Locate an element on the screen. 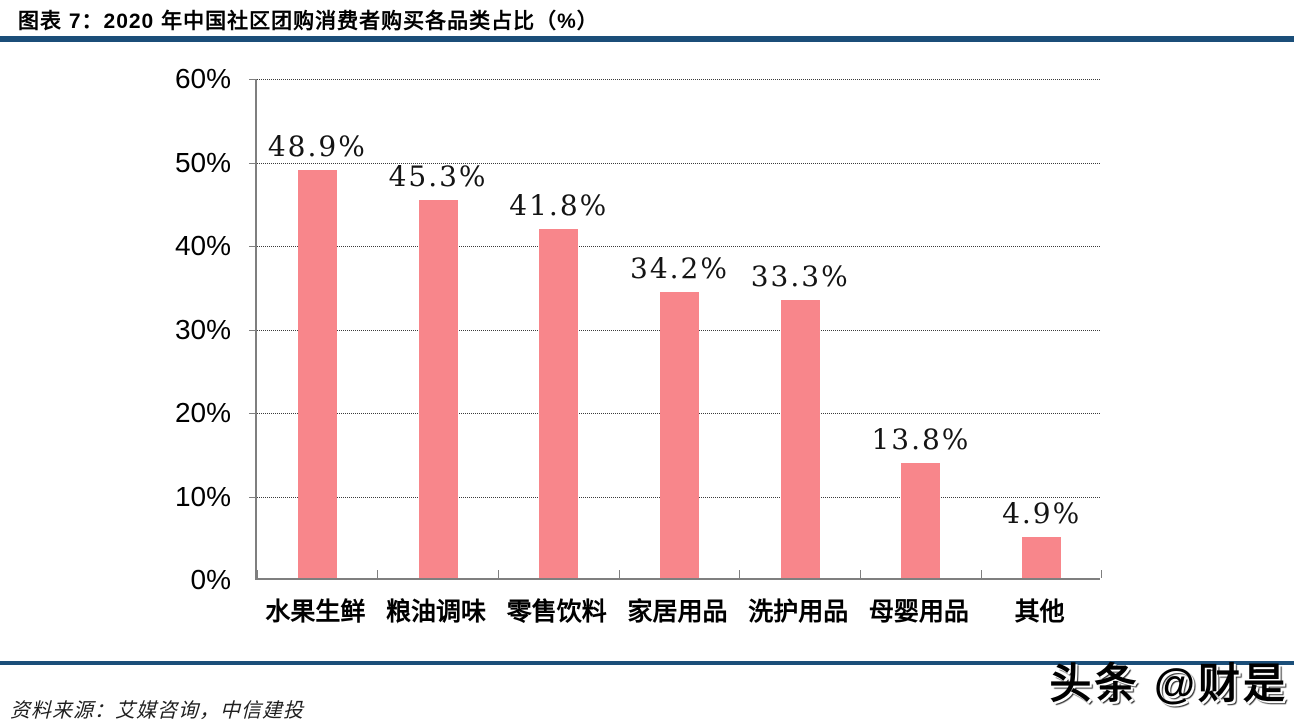 The width and height of the screenshot is (1294, 723). chart-title: 图表 7：2020 年中国社区团购消费者购买各品类占比（%） is located at coordinates (308, 21).